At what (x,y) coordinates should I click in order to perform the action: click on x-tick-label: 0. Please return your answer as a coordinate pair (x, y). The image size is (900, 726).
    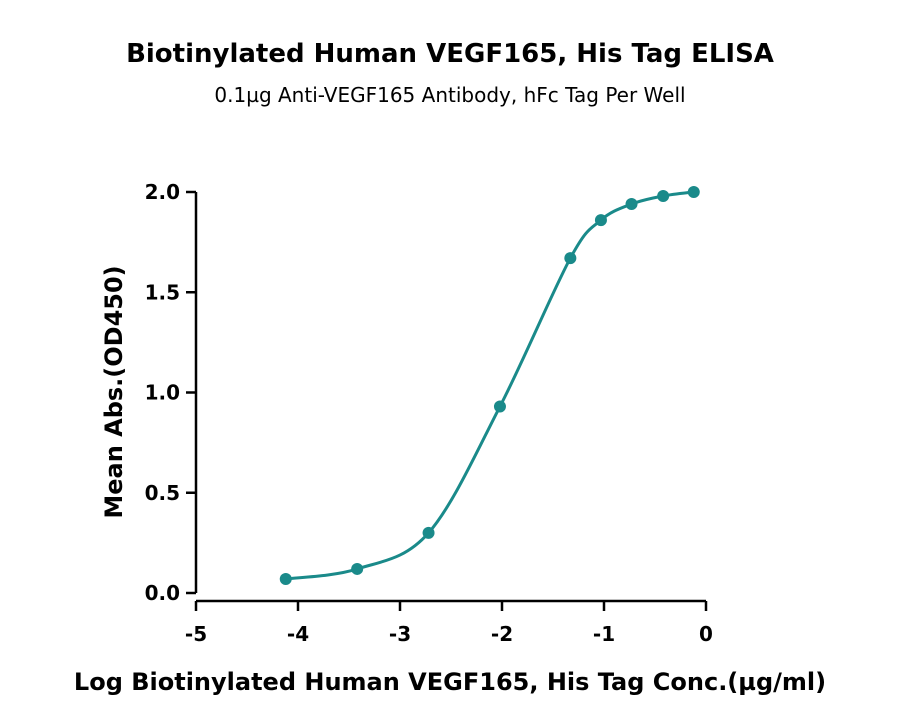
    Looking at the image, I should click on (706, 634).